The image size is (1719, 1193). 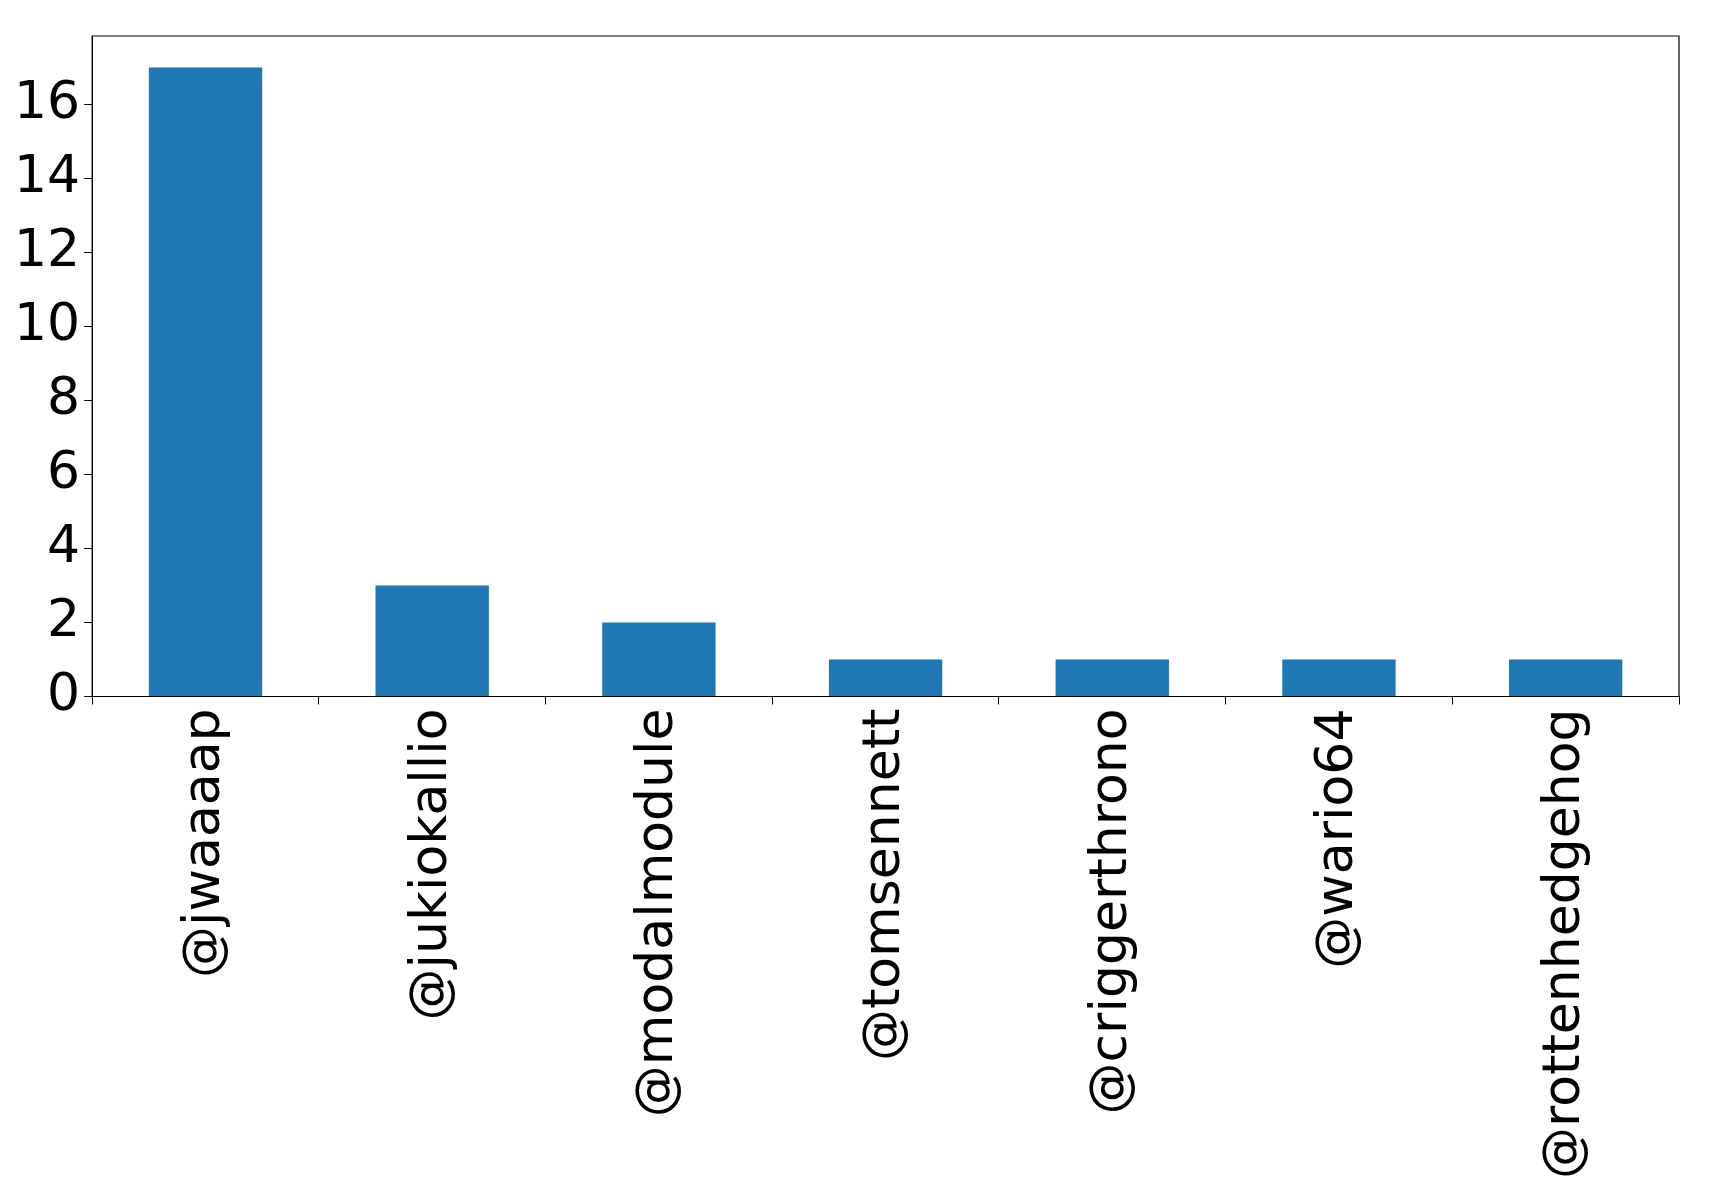 I want to click on x-tick-label: @criggerthrono, so click(x=1107, y=911).